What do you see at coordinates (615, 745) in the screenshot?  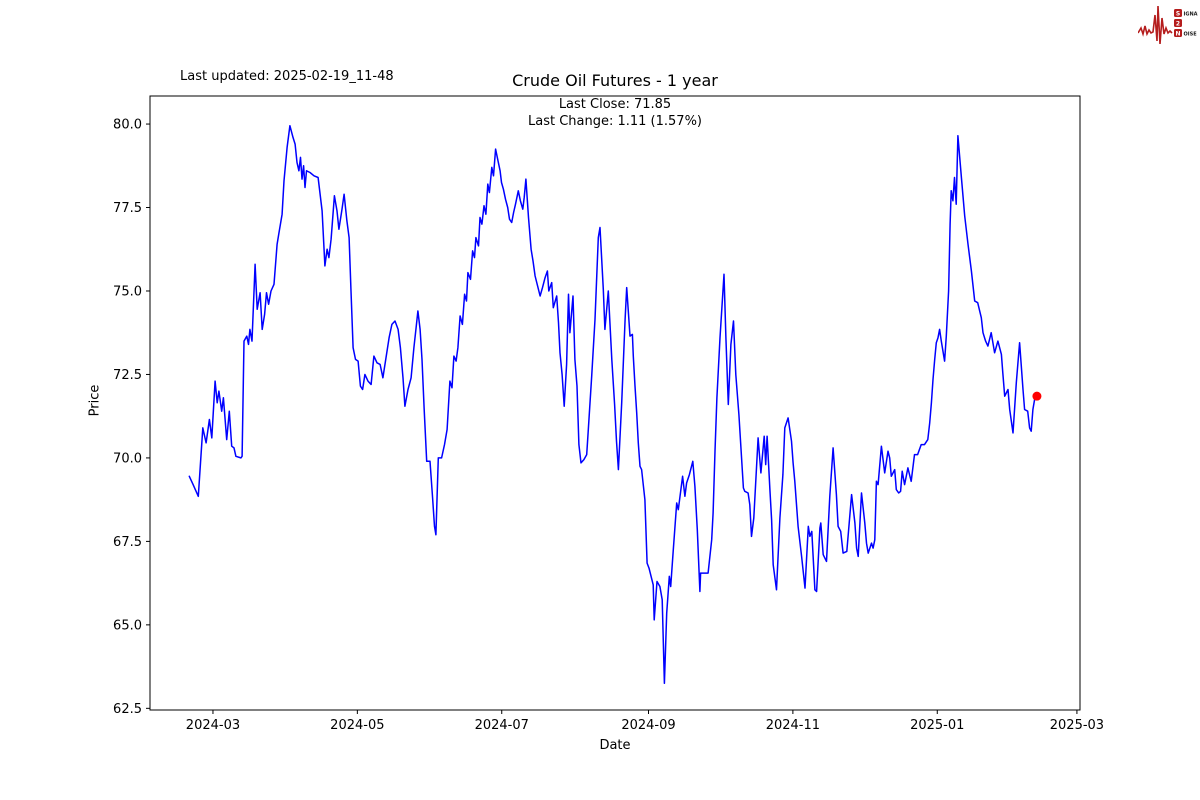 I see `x-axis-label: Date` at bounding box center [615, 745].